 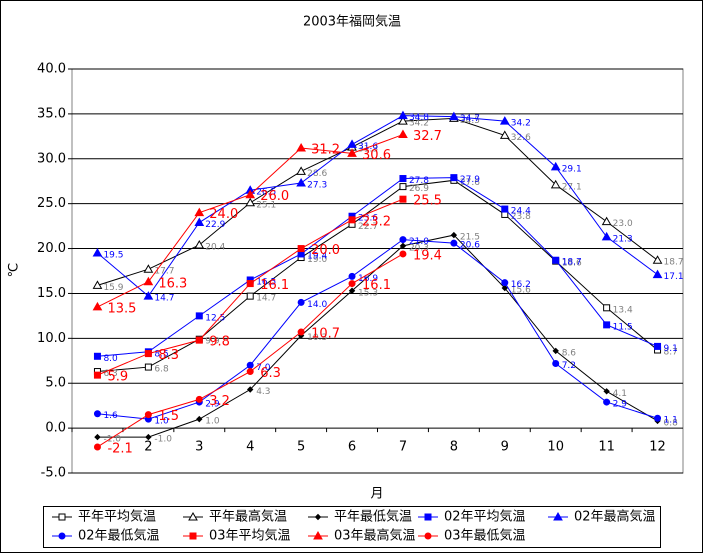 I want to click on legend-label: 03年平均気温, so click(x=250, y=536).